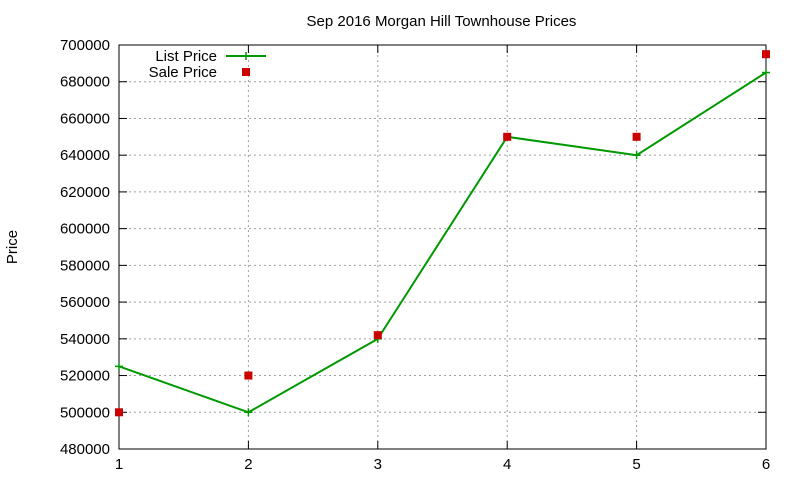 The image size is (800, 480). What do you see at coordinates (85, 302) in the screenshot?
I see `y-tick-label: 560000` at bounding box center [85, 302].